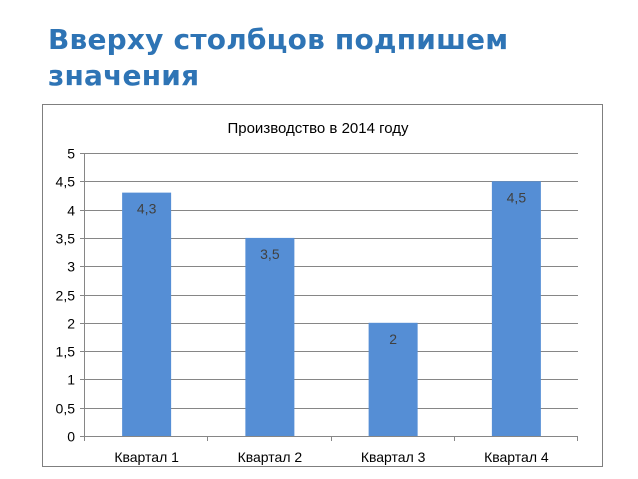 This screenshot has height=479, width=638. What do you see at coordinates (318, 128) in the screenshot?
I see `chart-title: Производство в 2014 году` at bounding box center [318, 128].